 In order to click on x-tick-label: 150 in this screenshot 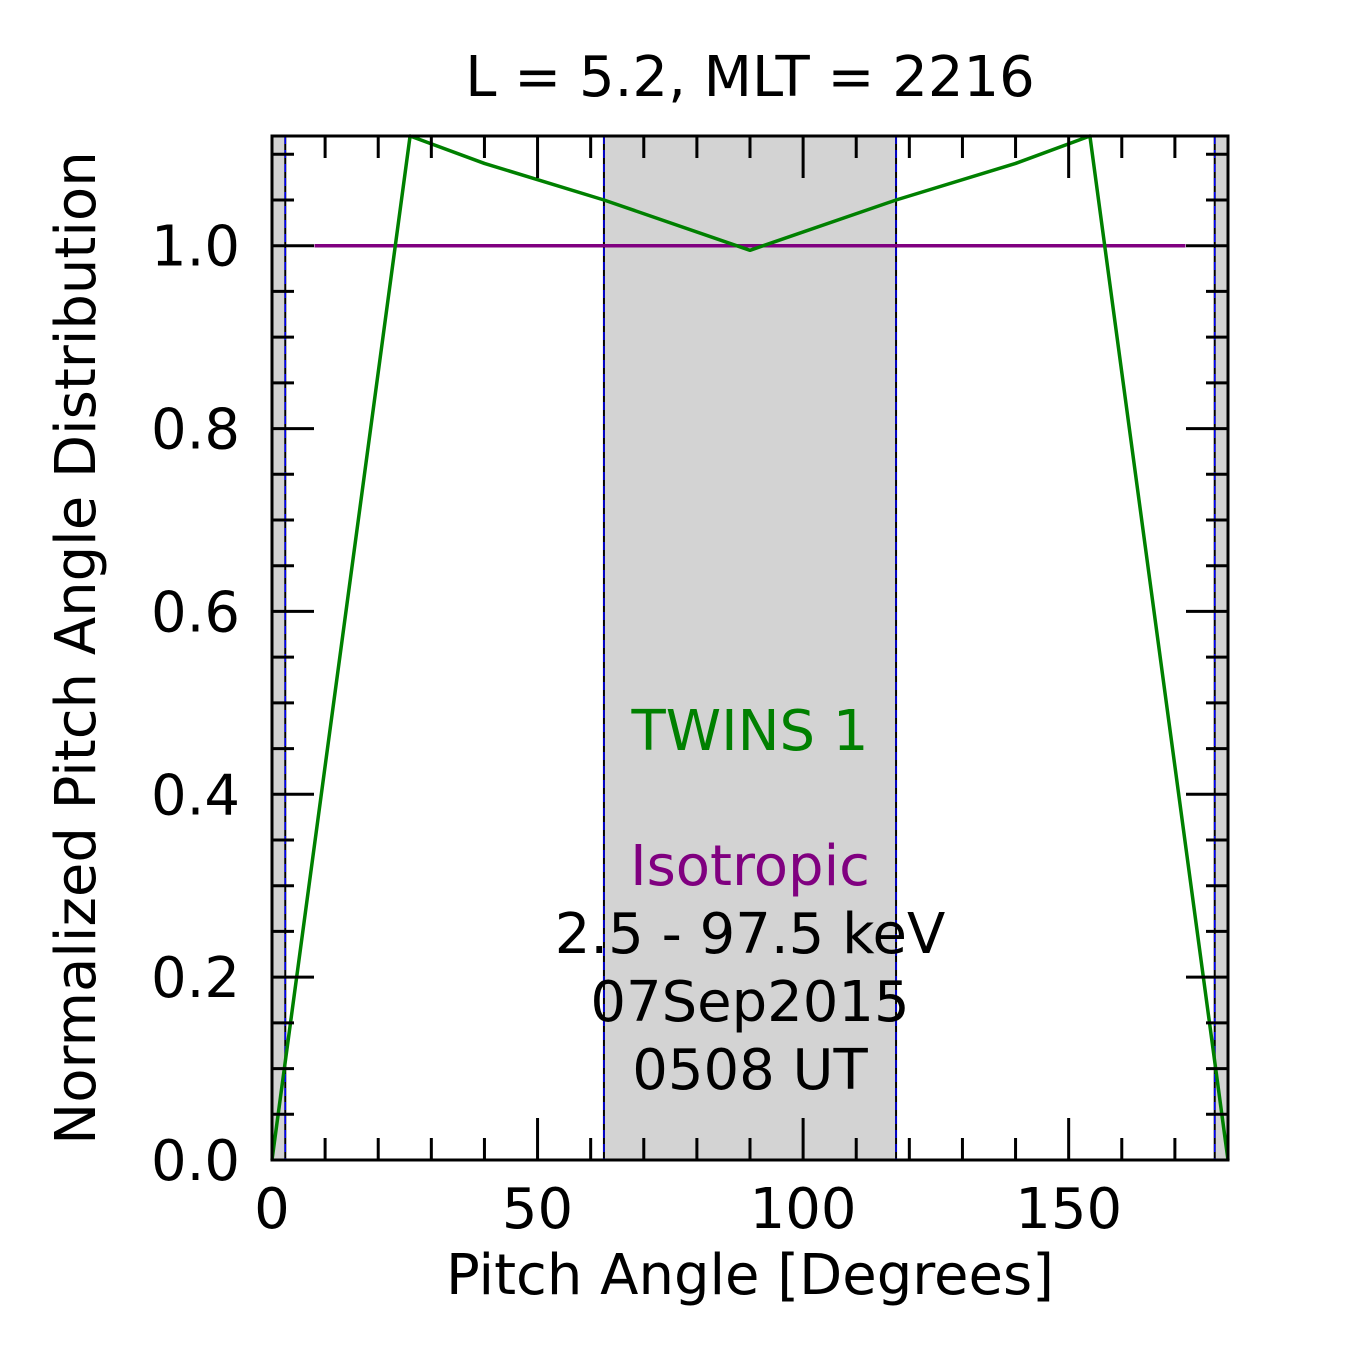, I will do `click(1068, 1209)`.